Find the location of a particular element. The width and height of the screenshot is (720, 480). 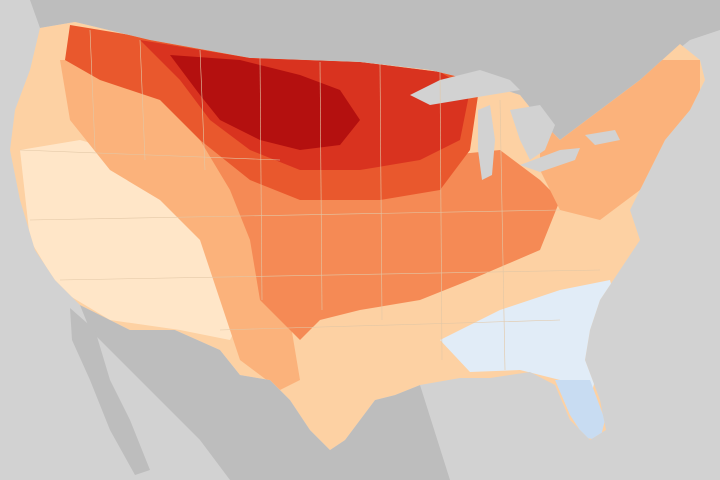

lake-ontario is located at coordinates (602, 137).